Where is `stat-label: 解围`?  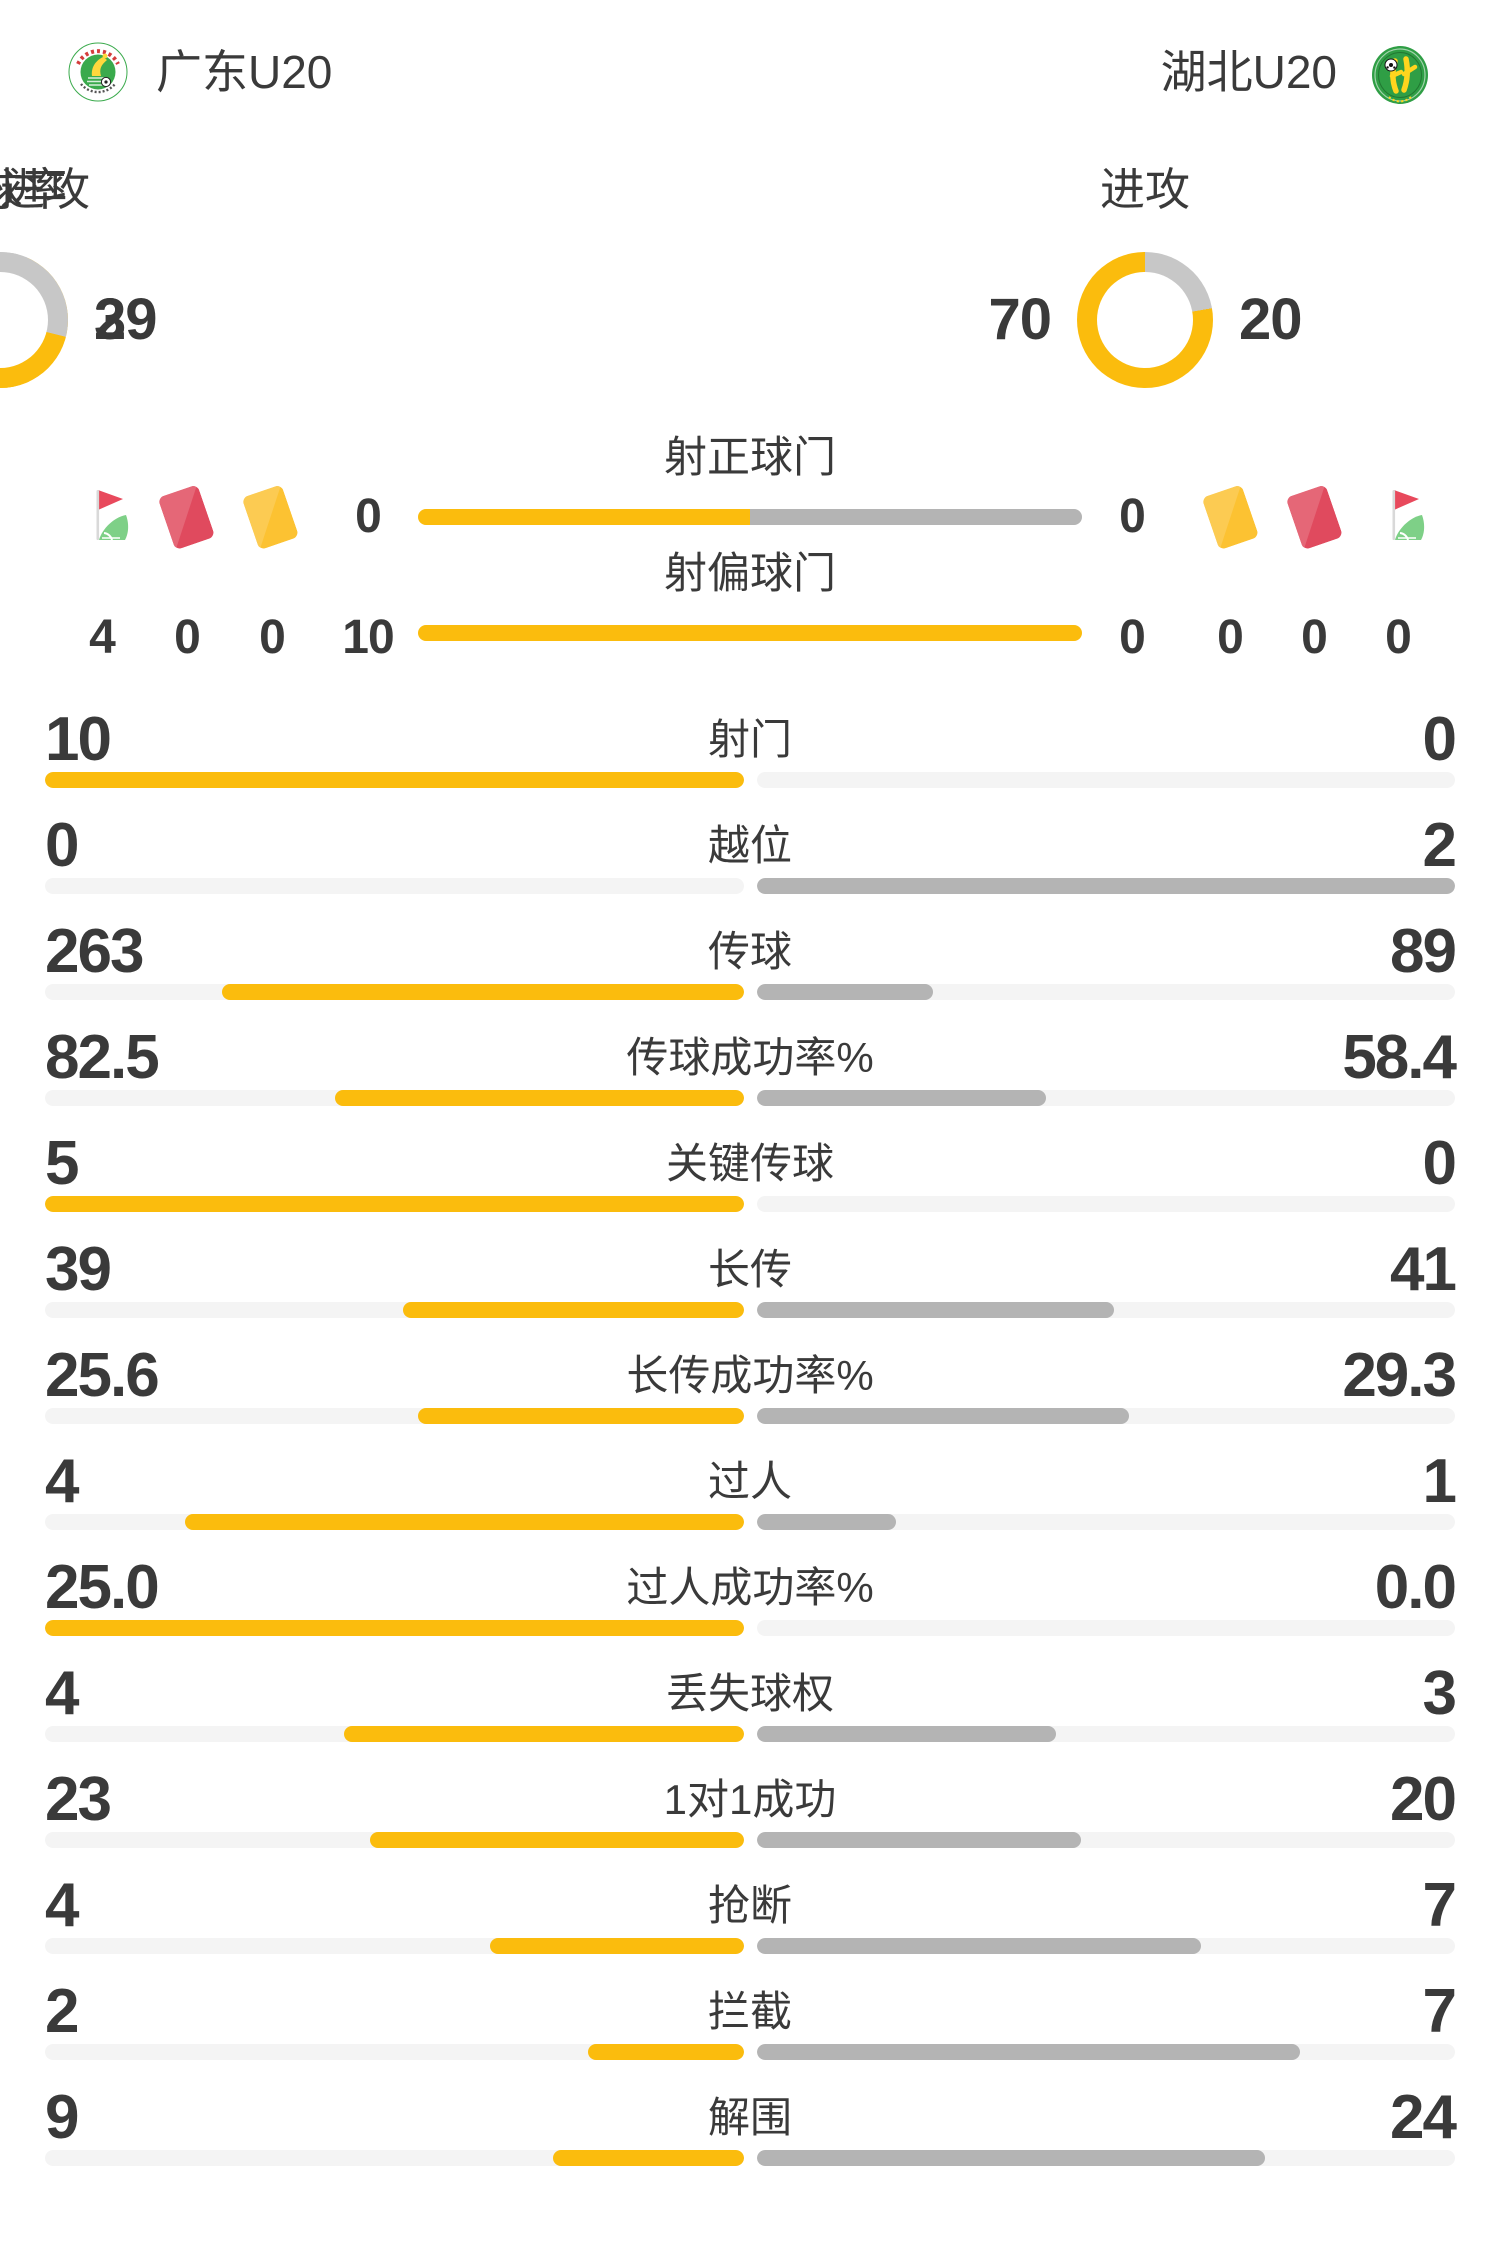
stat-label: 解围 is located at coordinates (749, 2117).